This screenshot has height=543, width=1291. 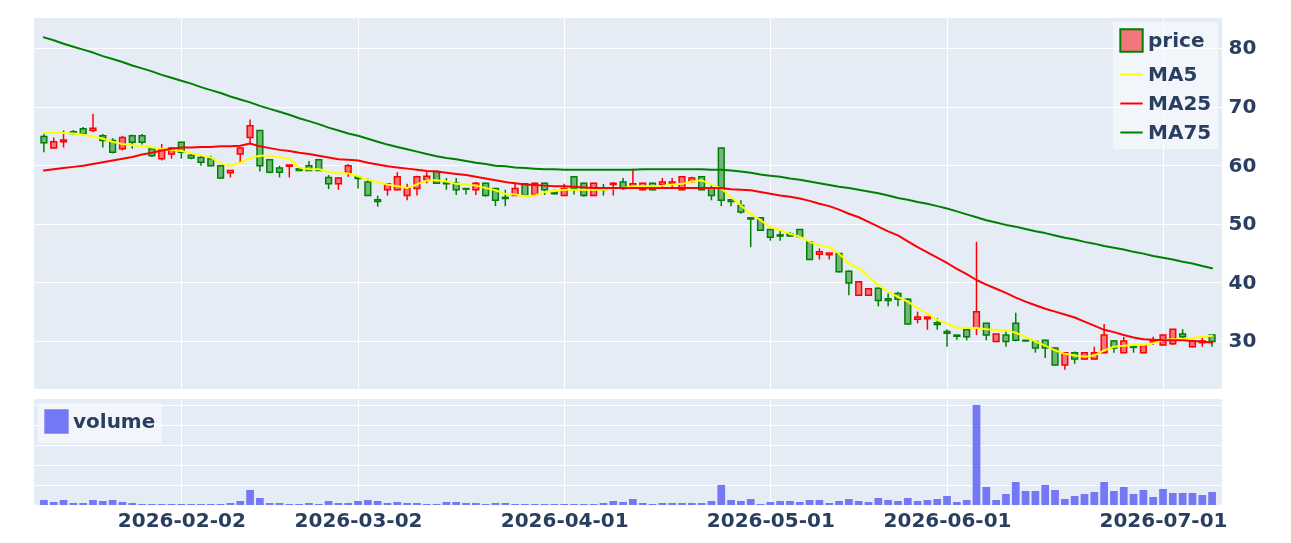 I want to click on legend-label: MA75, so click(x=1180, y=131).